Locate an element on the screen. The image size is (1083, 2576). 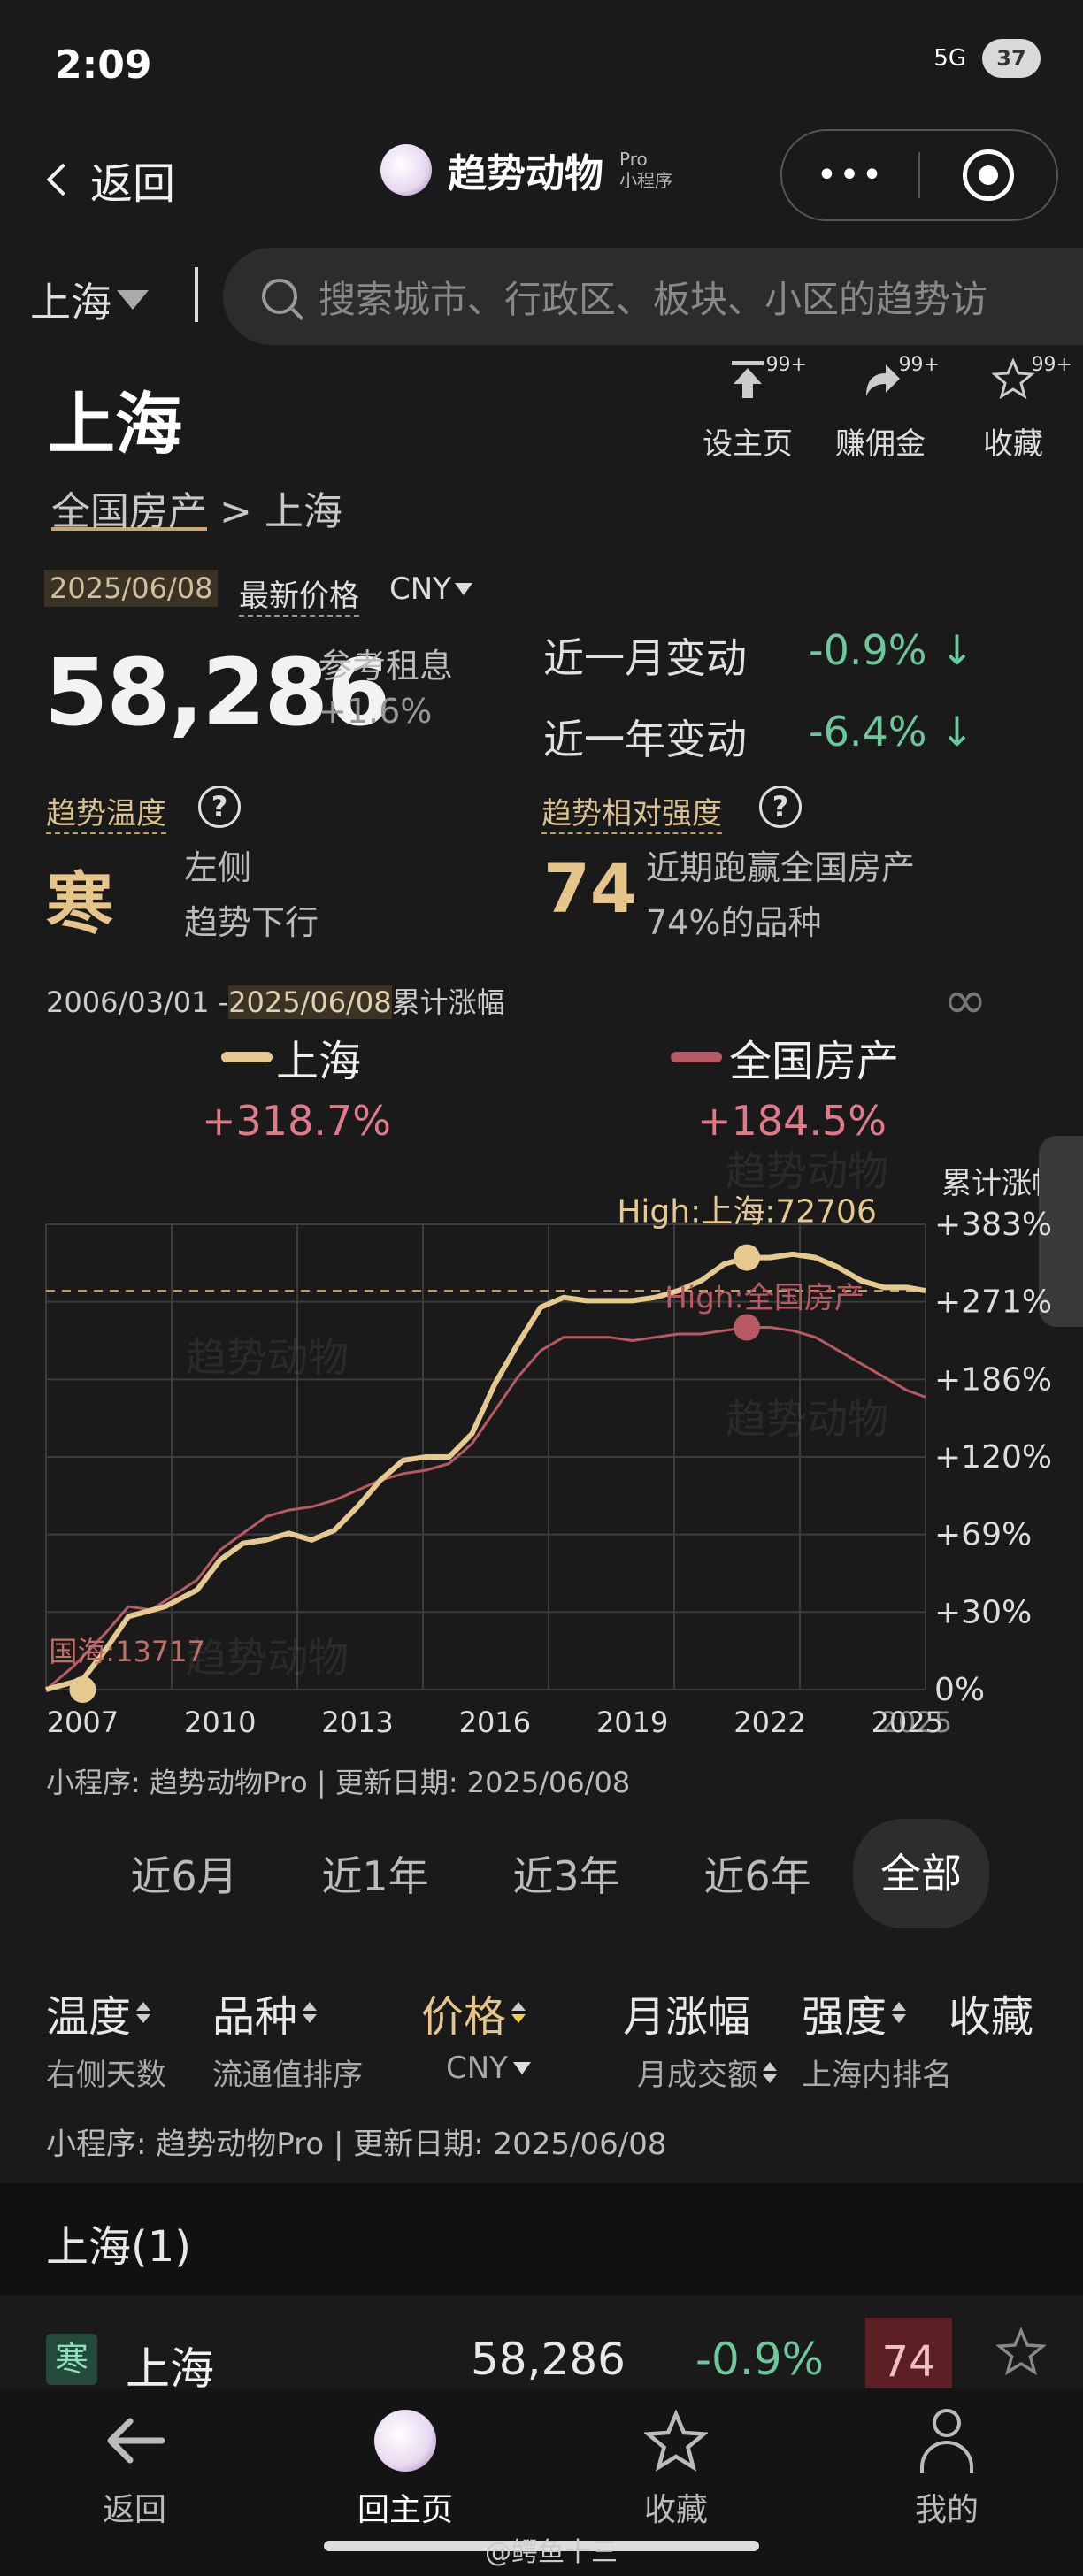
high-label-national: High:全国房产 is located at coordinates (764, 1297).